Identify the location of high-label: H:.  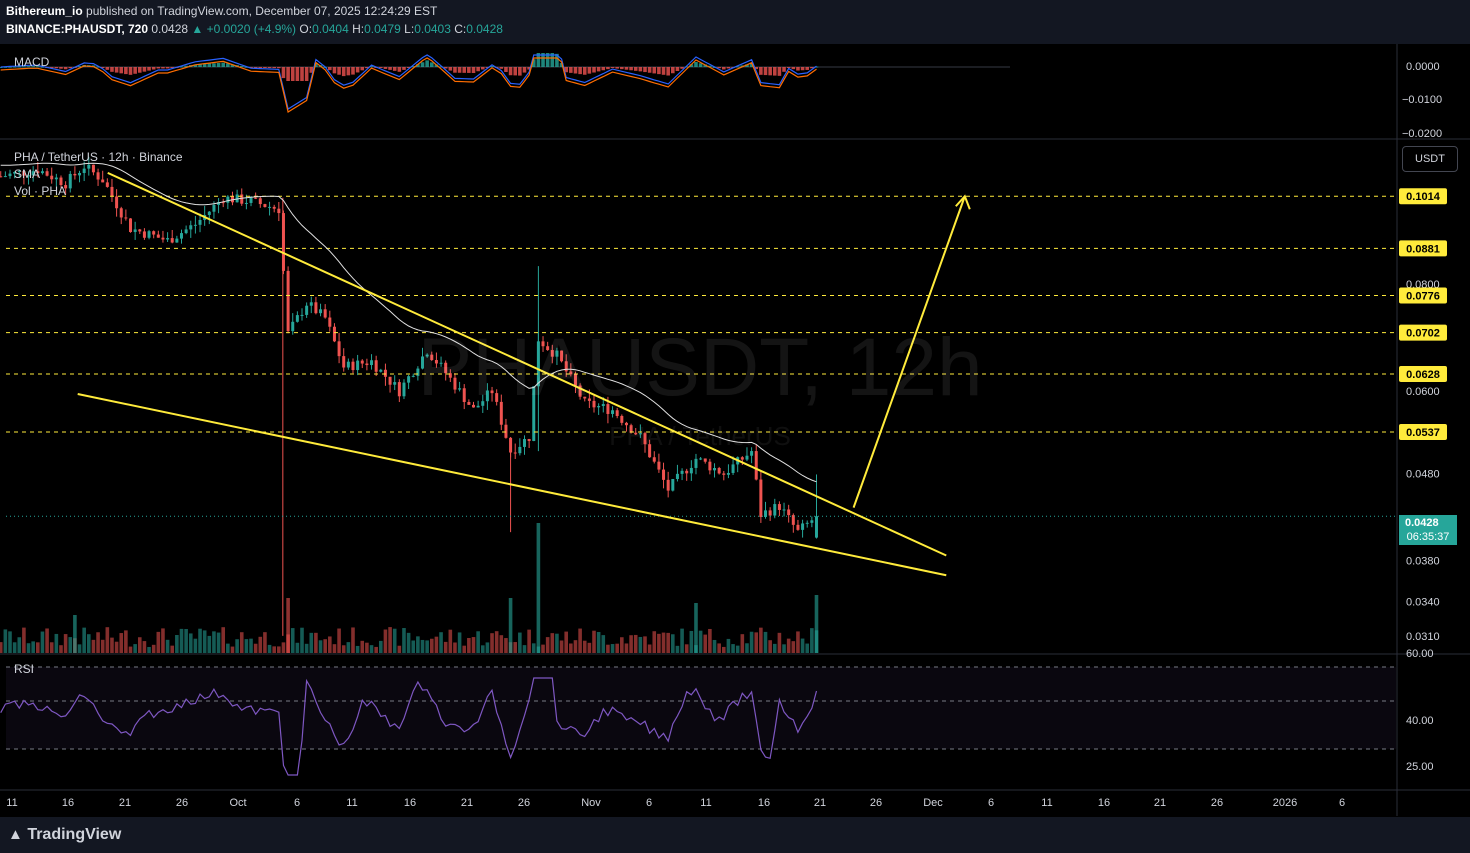
(358, 29).